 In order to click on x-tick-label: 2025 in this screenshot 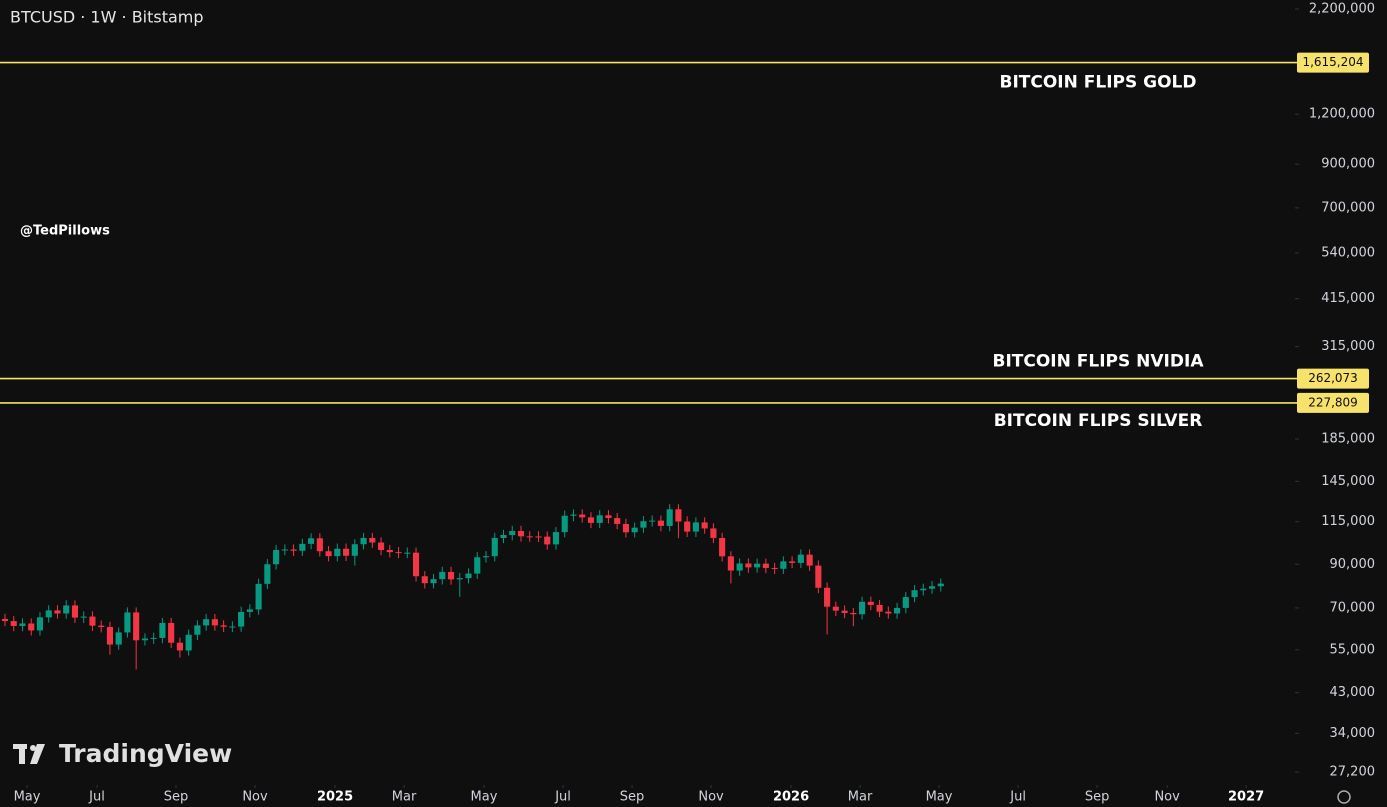, I will do `click(335, 797)`.